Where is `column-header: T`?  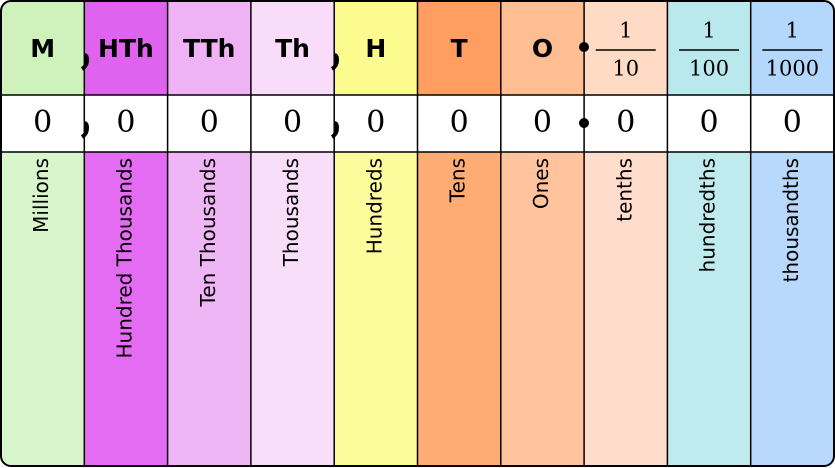
column-header: T is located at coordinates (459, 48).